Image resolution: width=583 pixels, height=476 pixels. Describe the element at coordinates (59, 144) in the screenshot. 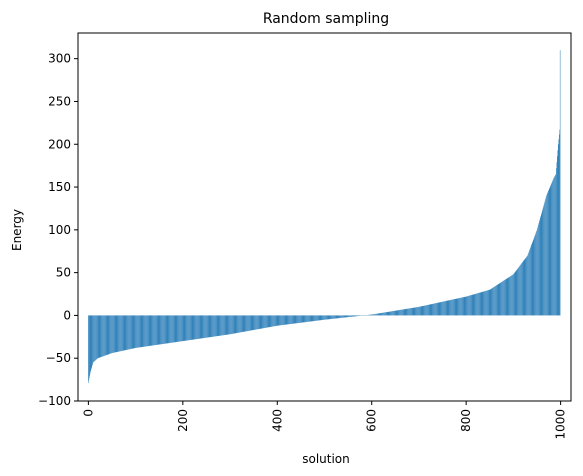

I see `y-tick-label: 200` at that location.